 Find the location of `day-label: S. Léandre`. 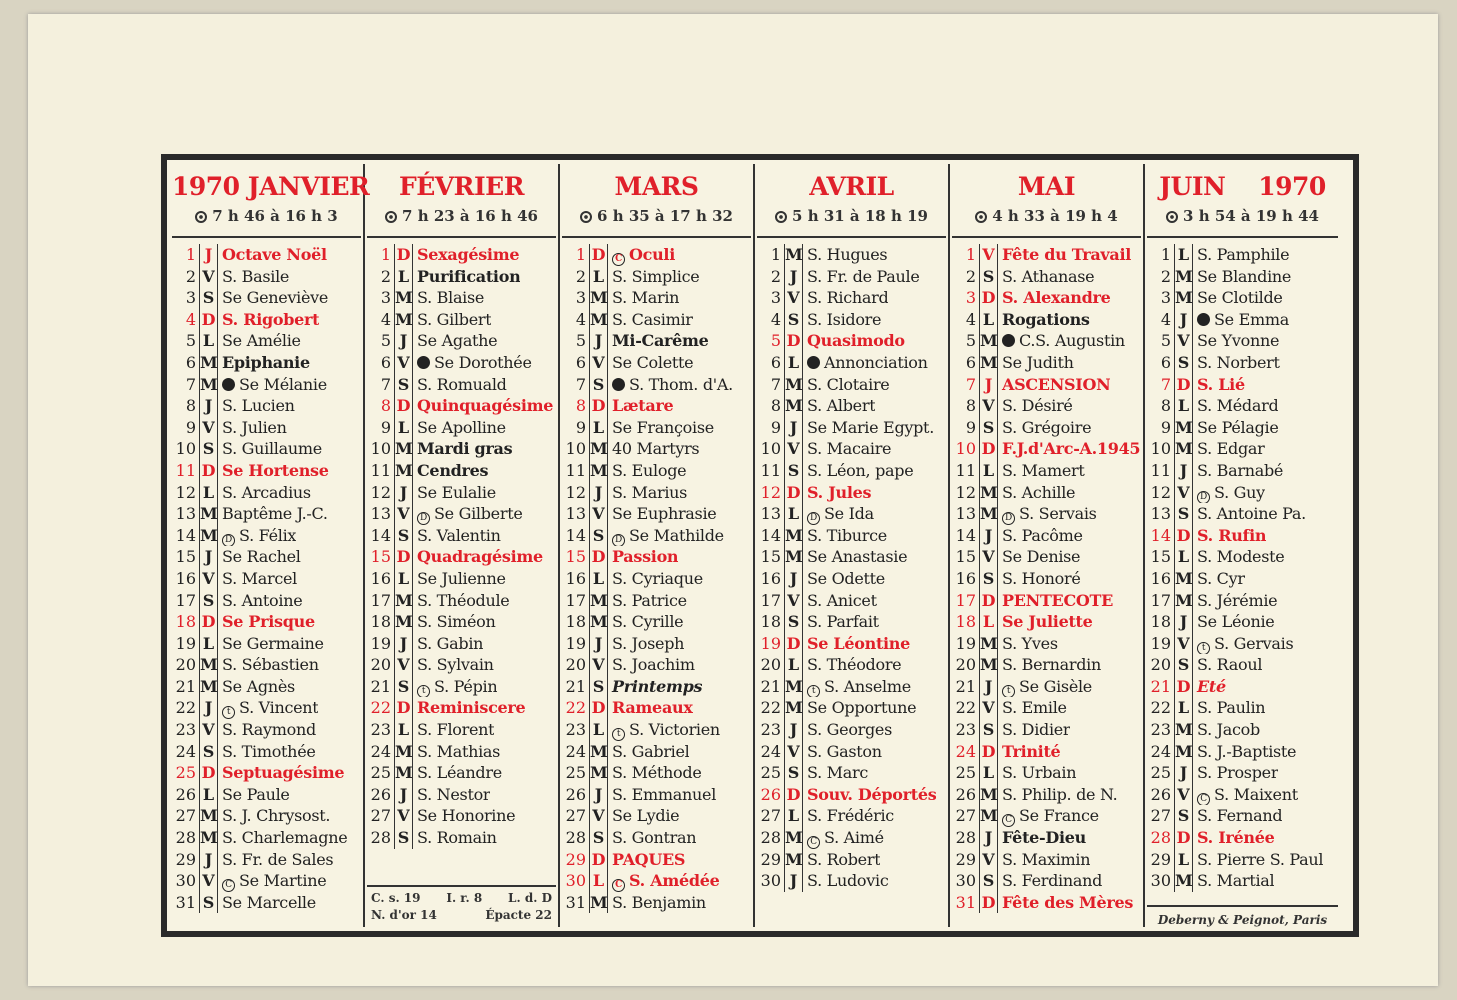

day-label: S. Léandre is located at coordinates (459, 773).